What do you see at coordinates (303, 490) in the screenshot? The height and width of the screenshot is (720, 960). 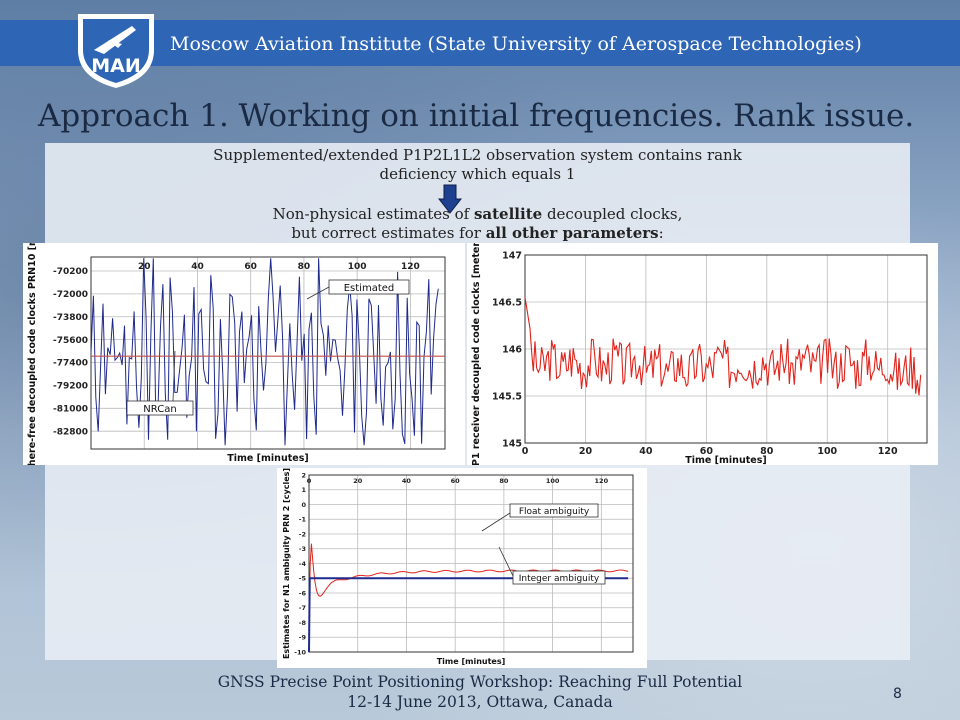 I see `y-tick-label: 1` at bounding box center [303, 490].